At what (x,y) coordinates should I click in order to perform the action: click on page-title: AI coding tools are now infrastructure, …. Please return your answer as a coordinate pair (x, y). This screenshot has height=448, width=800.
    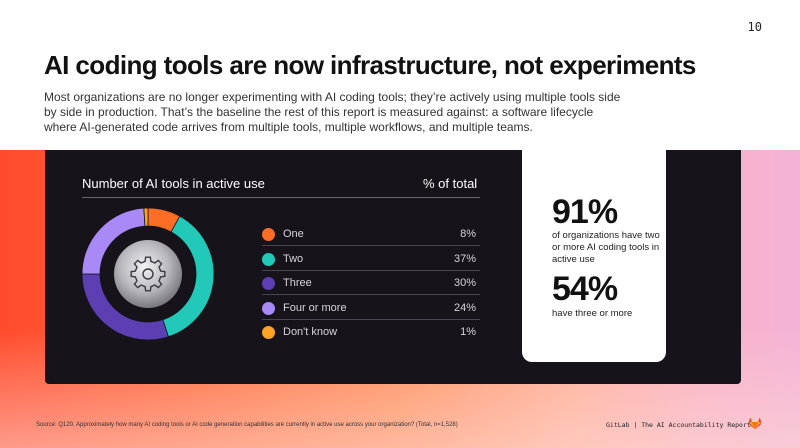
    Looking at the image, I should click on (370, 65).